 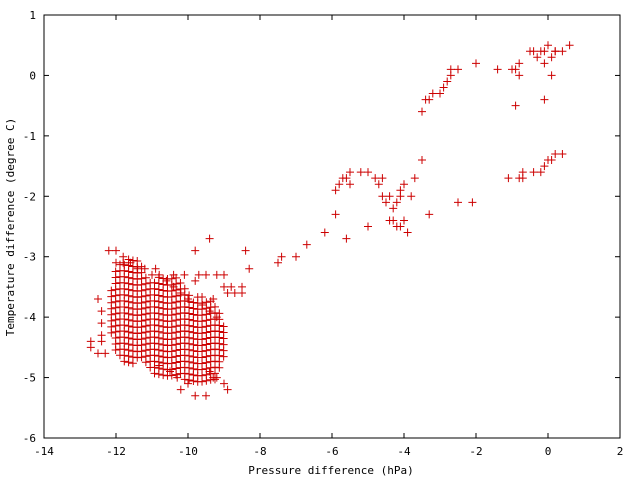 I want to click on x-axis-label: Pressure difference (hPa), so click(x=331, y=470).